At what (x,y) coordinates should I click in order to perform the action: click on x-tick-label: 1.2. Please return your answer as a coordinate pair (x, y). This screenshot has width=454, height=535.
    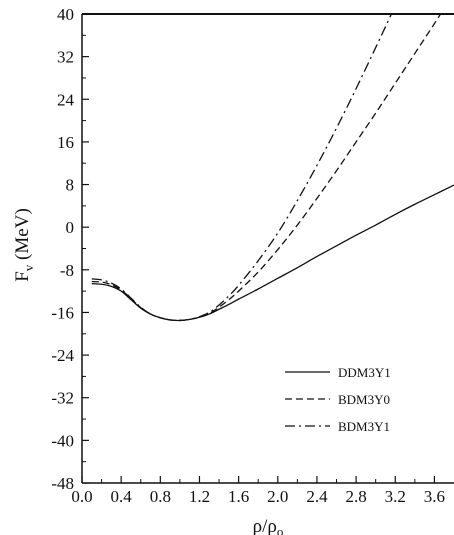
    Looking at the image, I should click on (199, 496).